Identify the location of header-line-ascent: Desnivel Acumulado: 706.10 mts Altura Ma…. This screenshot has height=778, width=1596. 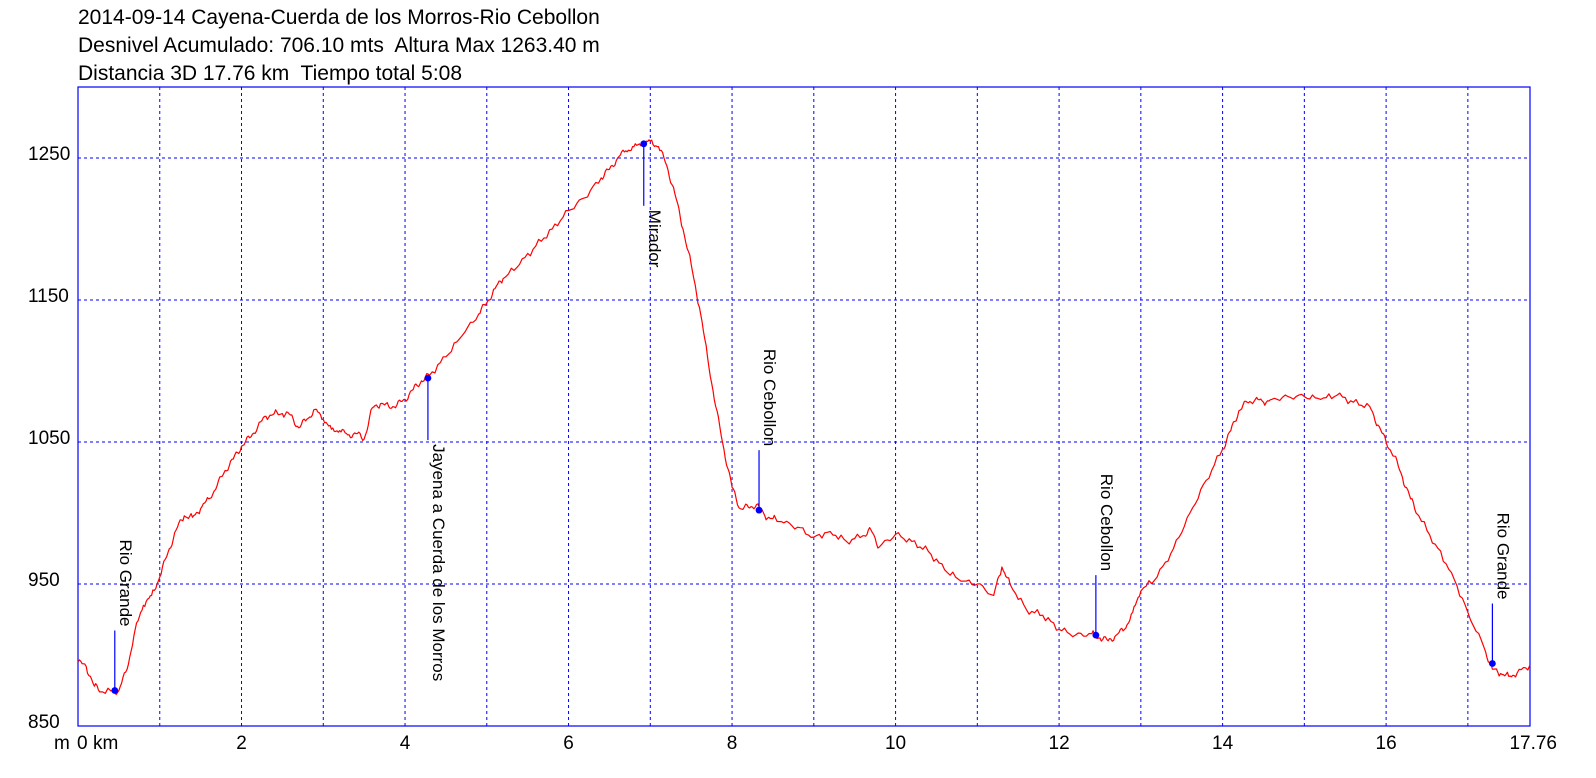
(339, 45).